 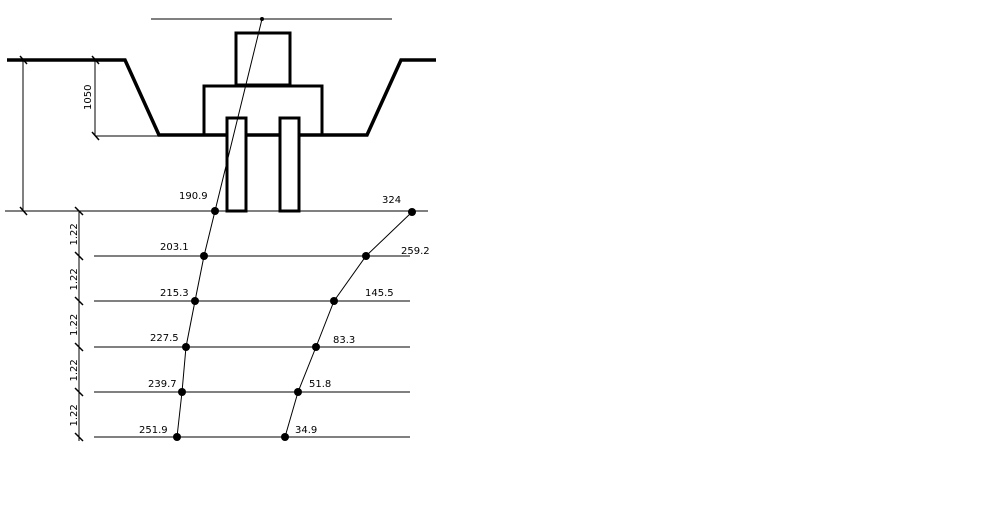 I want to click on right-profile-value: 34.9, so click(x=306, y=430).